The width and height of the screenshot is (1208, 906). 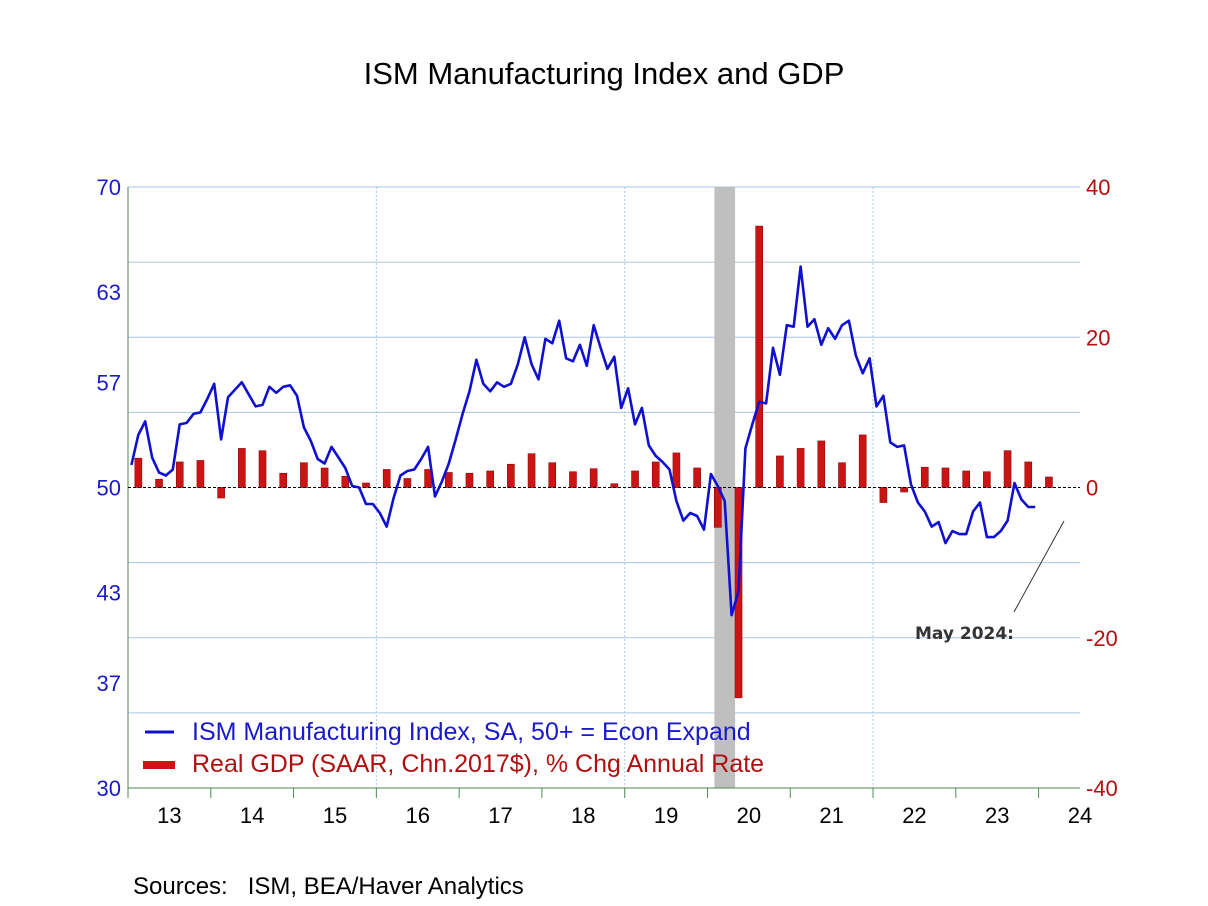 What do you see at coordinates (1080, 815) in the screenshot?
I see `x-tick-label: 24` at bounding box center [1080, 815].